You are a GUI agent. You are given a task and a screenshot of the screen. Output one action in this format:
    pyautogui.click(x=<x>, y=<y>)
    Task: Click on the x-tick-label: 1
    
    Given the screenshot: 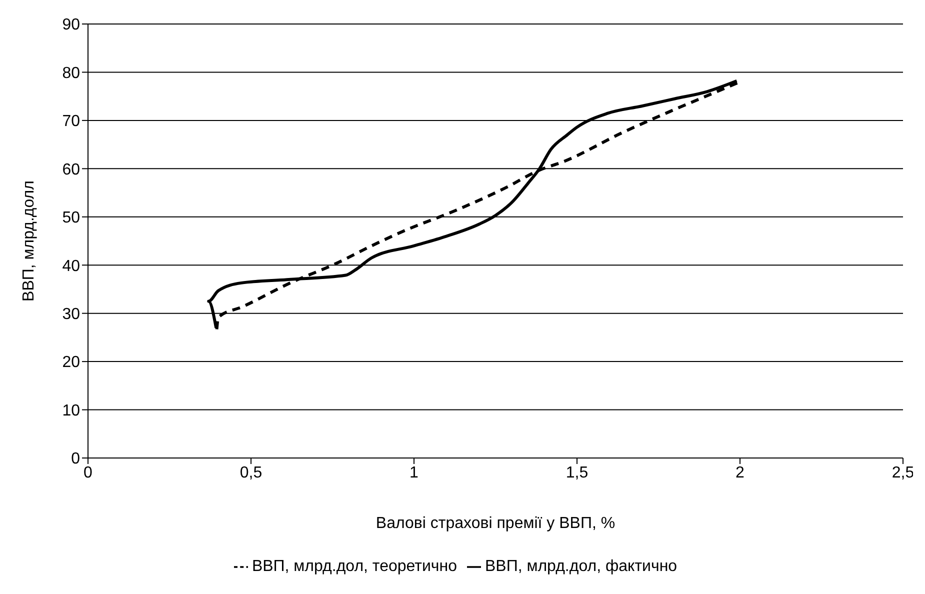 What is the action you would take?
    pyautogui.click(x=414, y=473)
    